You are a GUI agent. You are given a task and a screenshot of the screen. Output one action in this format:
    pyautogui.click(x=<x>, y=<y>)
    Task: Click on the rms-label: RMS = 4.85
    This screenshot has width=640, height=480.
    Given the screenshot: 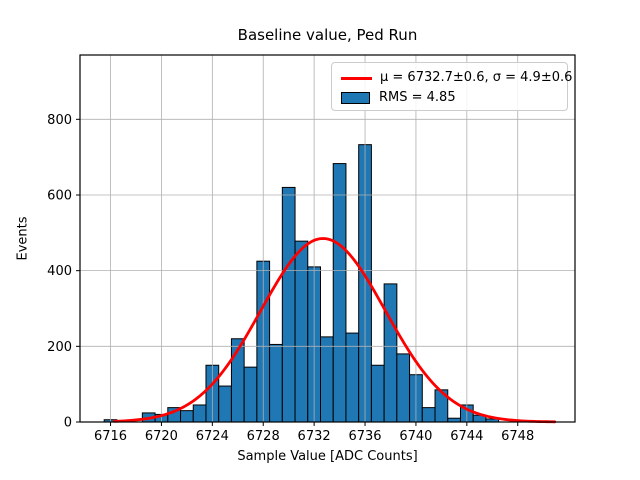 What is the action you would take?
    pyautogui.click(x=417, y=97)
    